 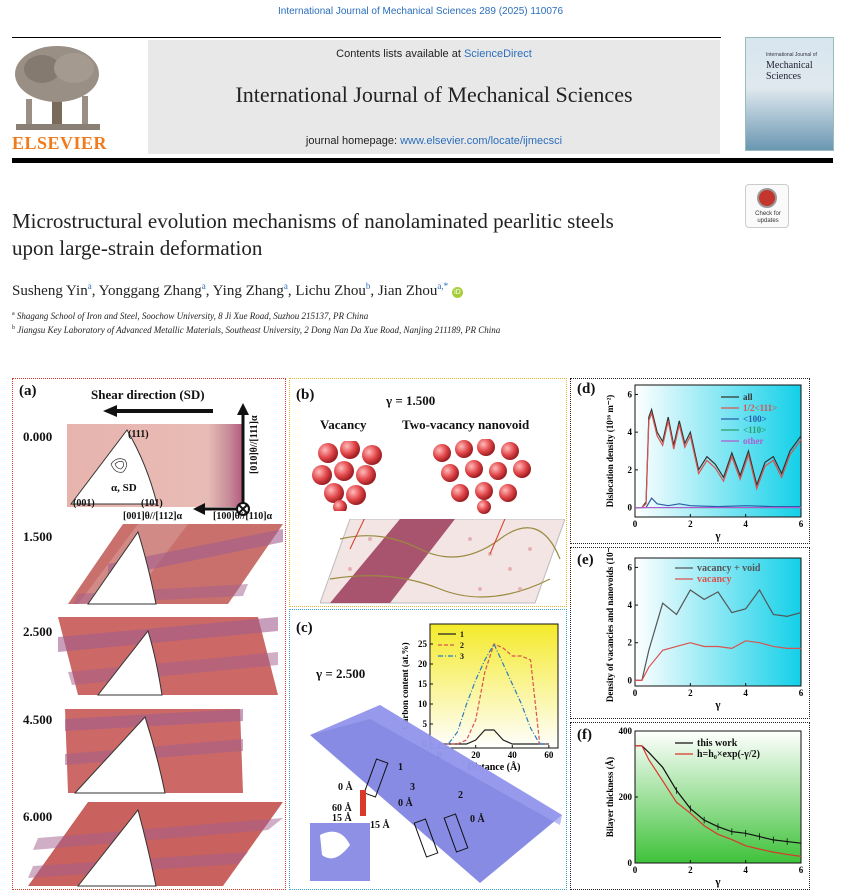 I want to click on dim-label-2: 15 Å, so click(x=342, y=818).